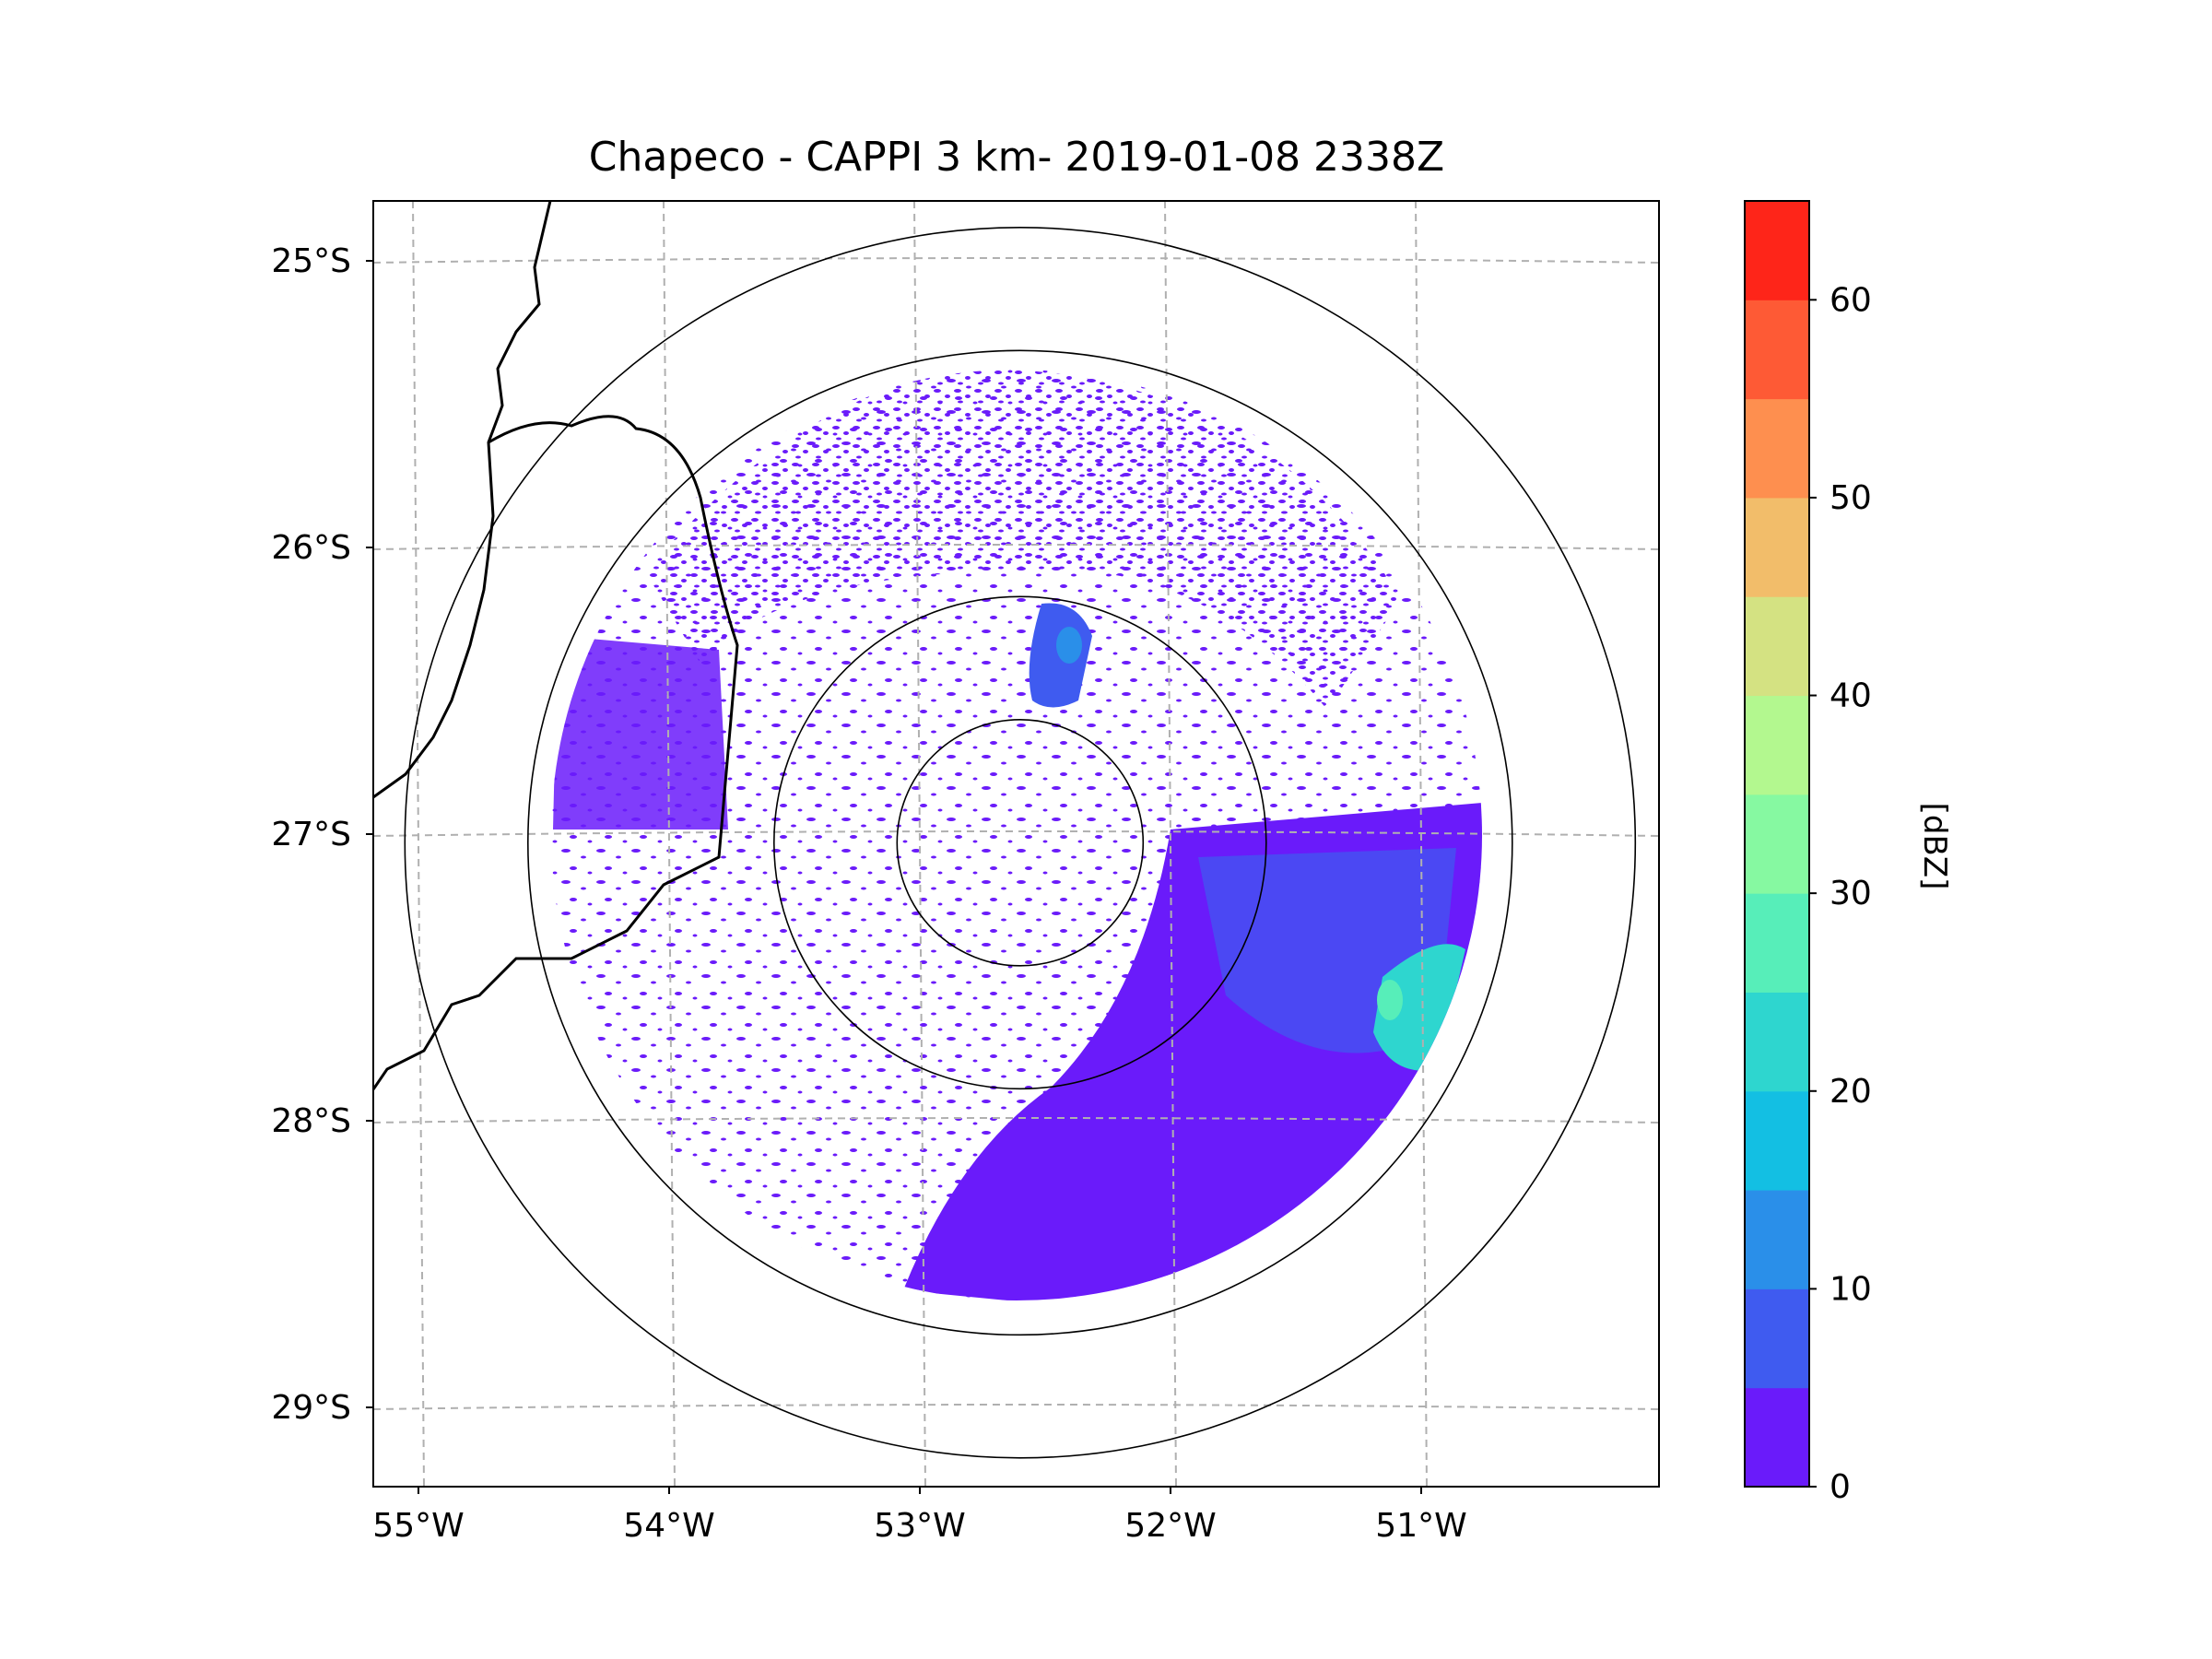  I want to click on colorbar-tick-labels: 0 10 20 30 40 50 60, so click(1840, 893).